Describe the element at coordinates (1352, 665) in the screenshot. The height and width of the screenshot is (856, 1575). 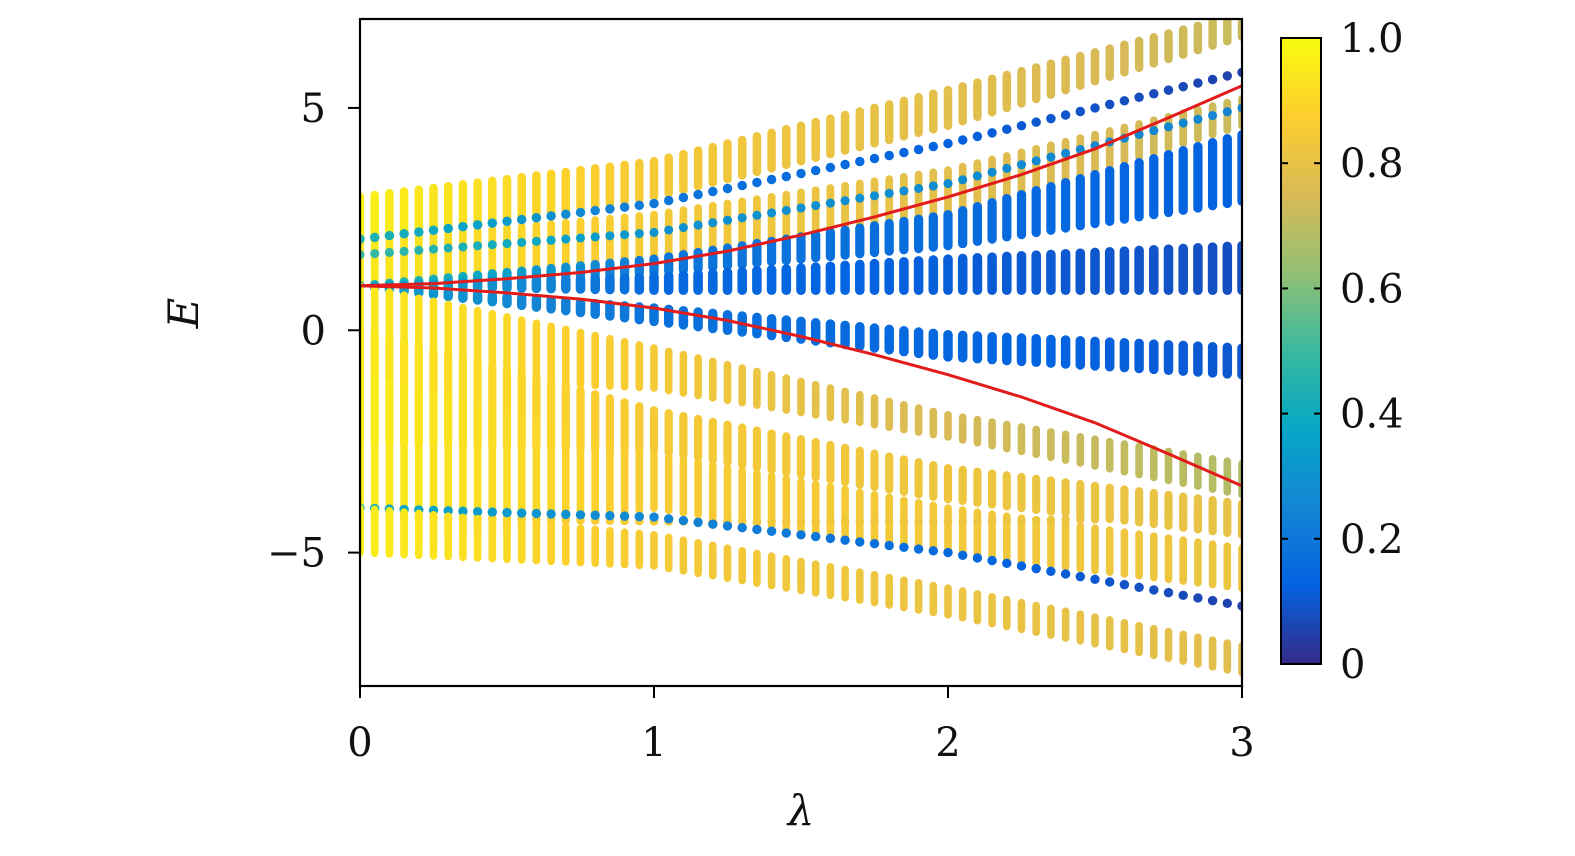
I see `colorbar-tick-label: 0` at that location.